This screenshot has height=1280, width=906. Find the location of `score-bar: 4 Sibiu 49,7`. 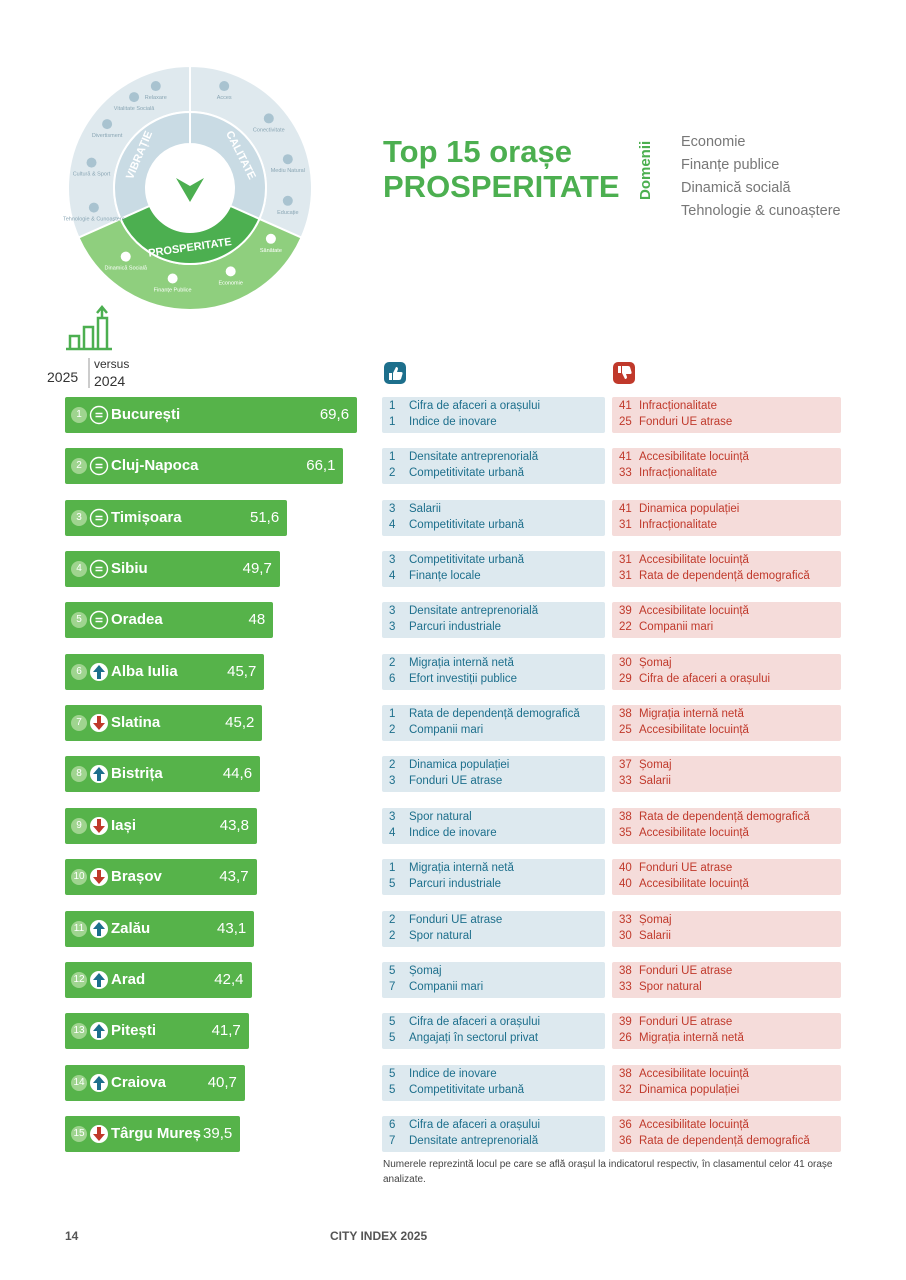

score-bar: 4 Sibiu 49,7 is located at coordinates (172, 569).